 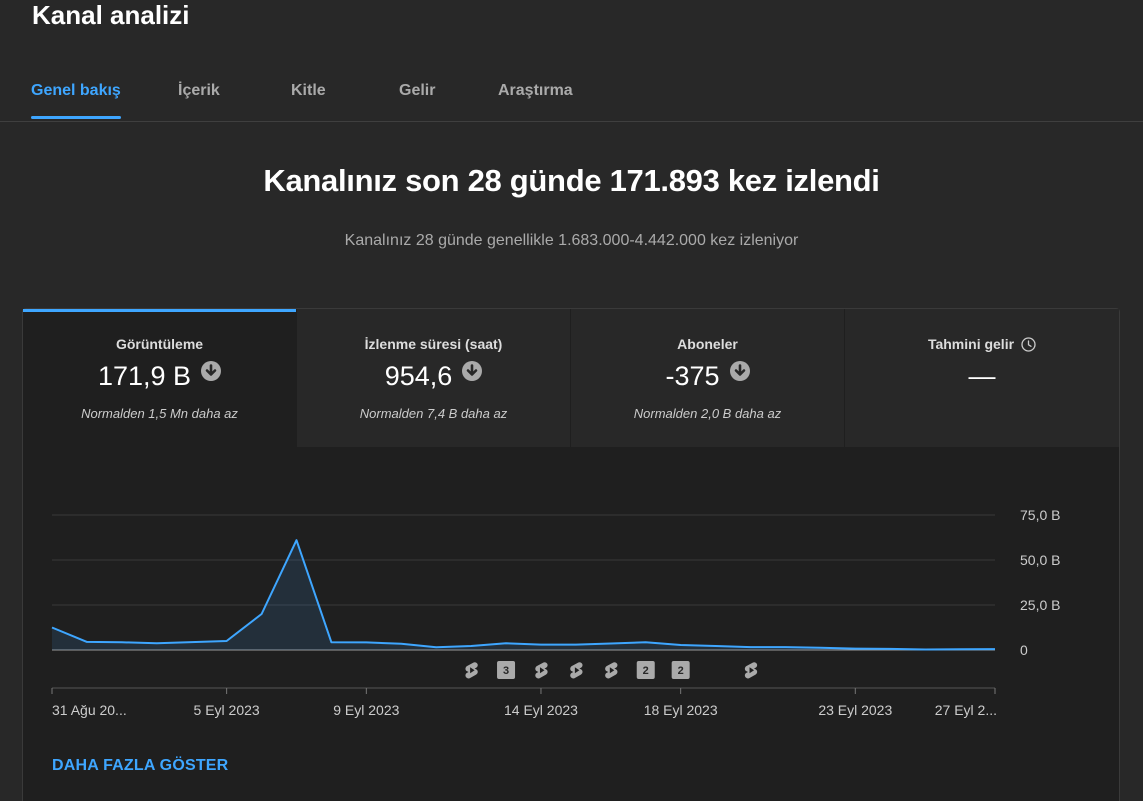 I want to click on y-tick-label: 50,0 B, so click(x=1040, y=560).